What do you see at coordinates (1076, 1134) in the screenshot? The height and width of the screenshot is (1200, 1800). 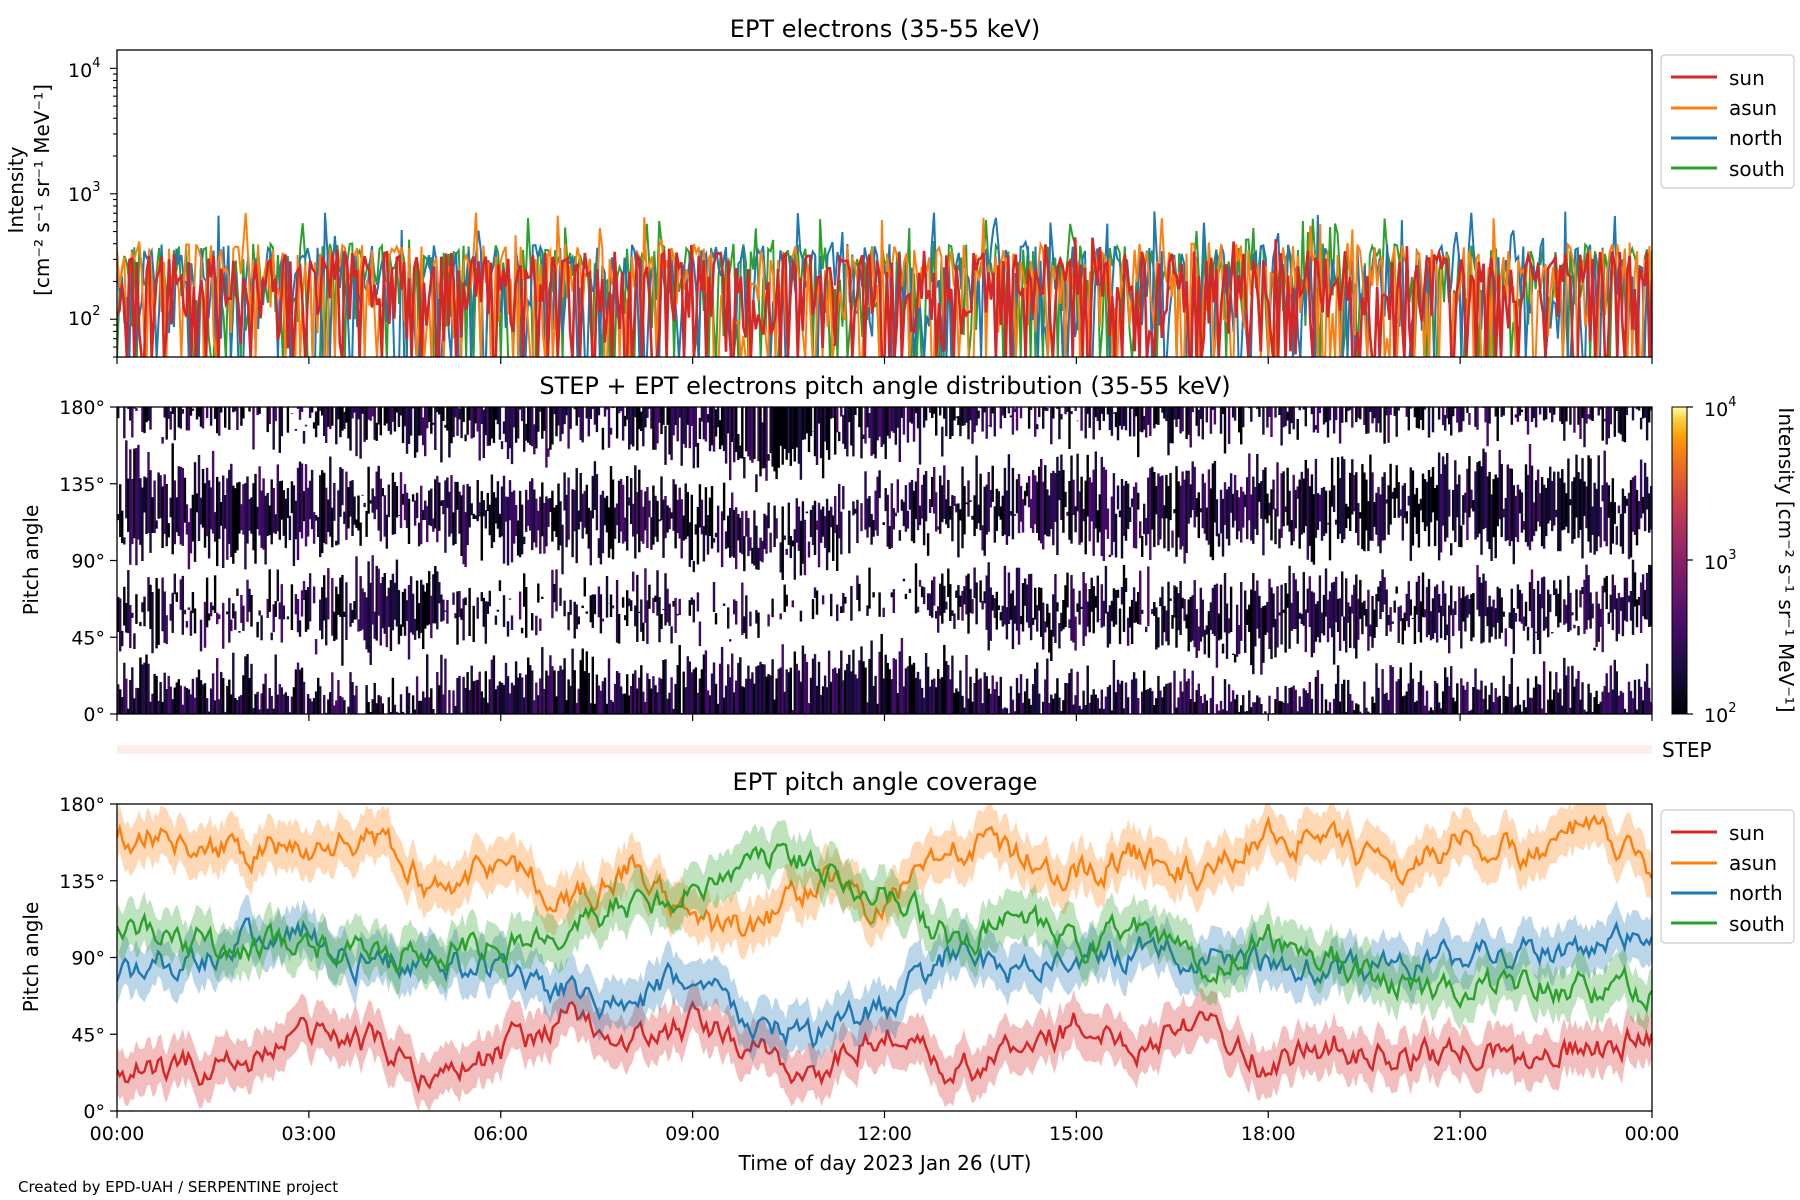 I see `xtick-label: 15:00` at bounding box center [1076, 1134].